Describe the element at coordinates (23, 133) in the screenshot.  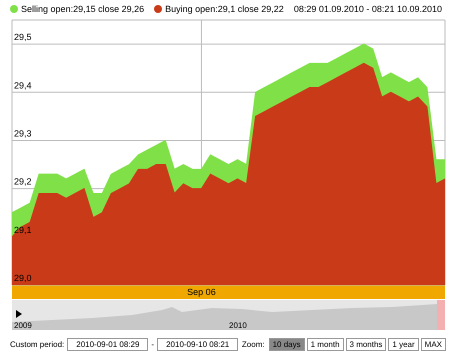
I see `y-tick-label: 29,3` at that location.